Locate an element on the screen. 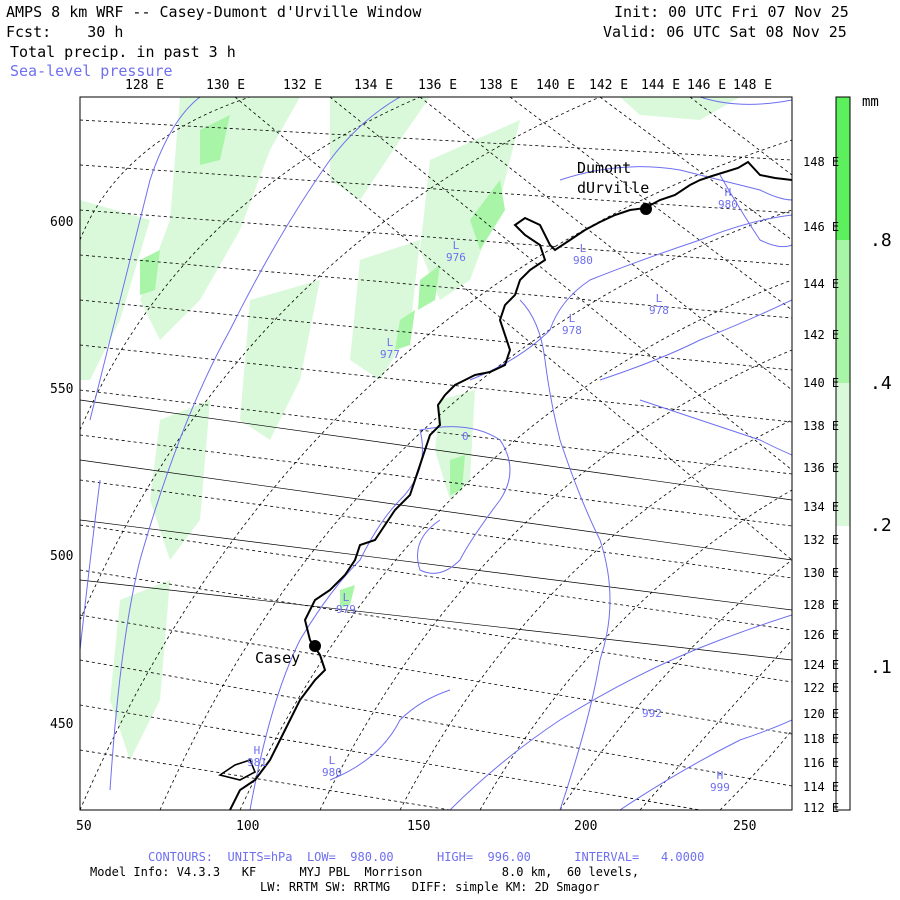 The image size is (900, 900). longitude-label: 112 E is located at coordinates (821, 808).